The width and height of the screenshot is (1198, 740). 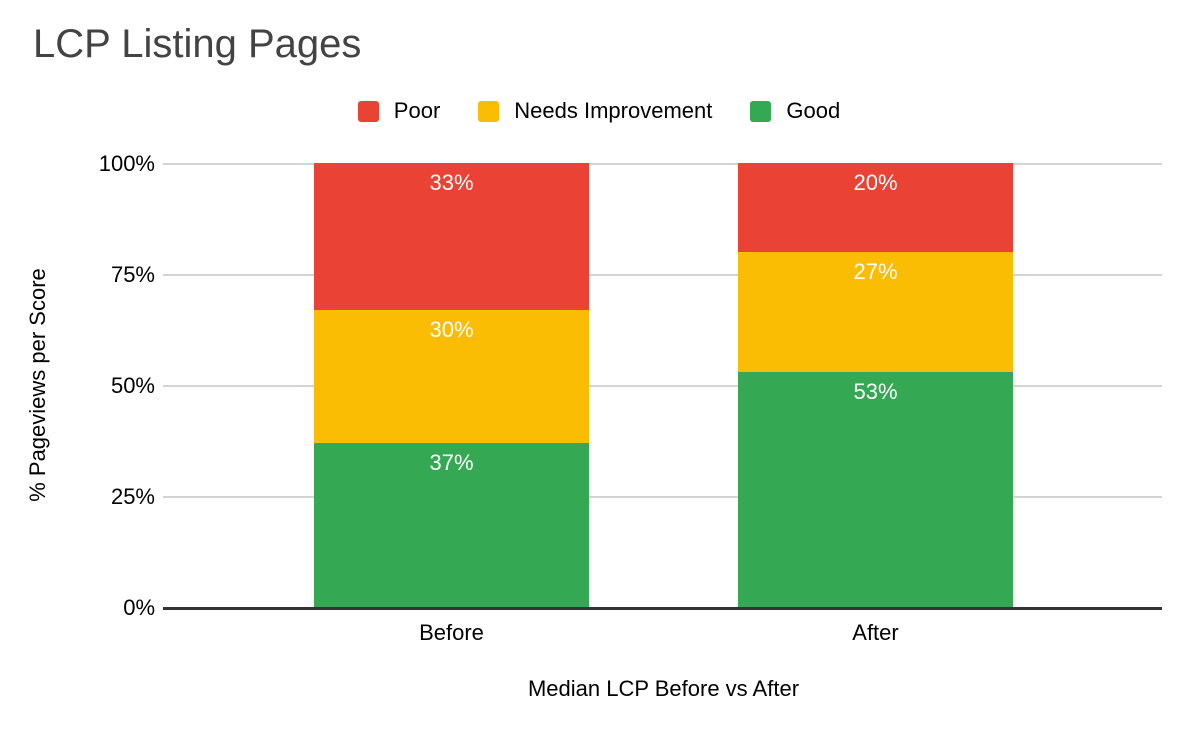 What do you see at coordinates (761, 111) in the screenshot?
I see `legend-swatch-good` at bounding box center [761, 111].